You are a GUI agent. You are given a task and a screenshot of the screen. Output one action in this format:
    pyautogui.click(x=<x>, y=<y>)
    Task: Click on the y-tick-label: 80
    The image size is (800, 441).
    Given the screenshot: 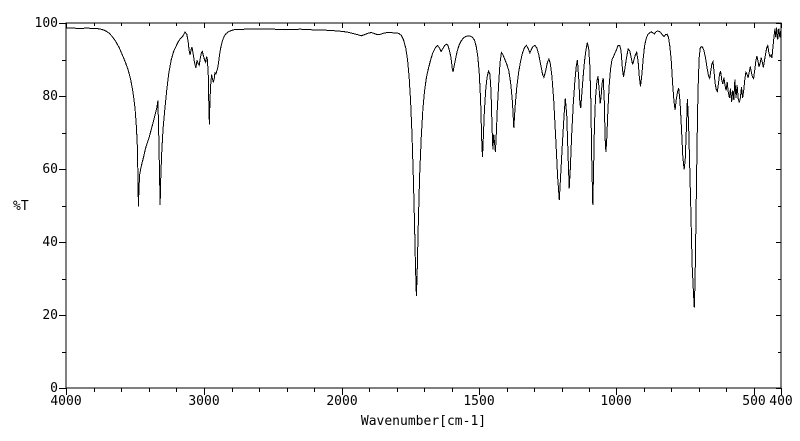 What is the action you would take?
    pyautogui.click(x=50, y=96)
    